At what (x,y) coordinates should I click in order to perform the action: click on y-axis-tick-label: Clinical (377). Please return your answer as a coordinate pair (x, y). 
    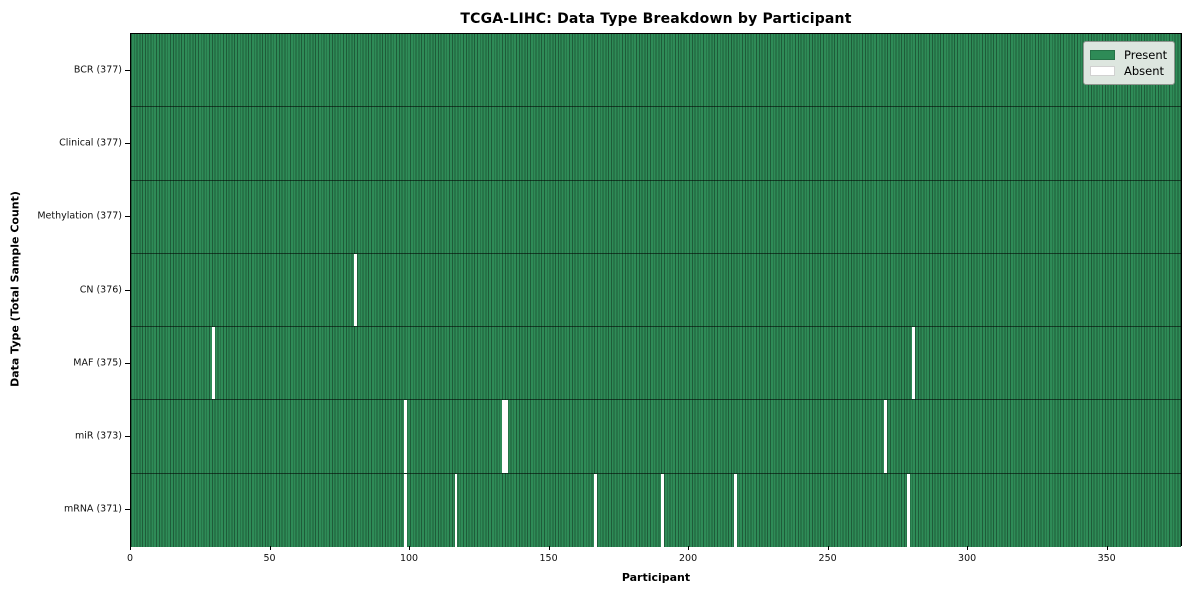
    Looking at the image, I should click on (90, 143).